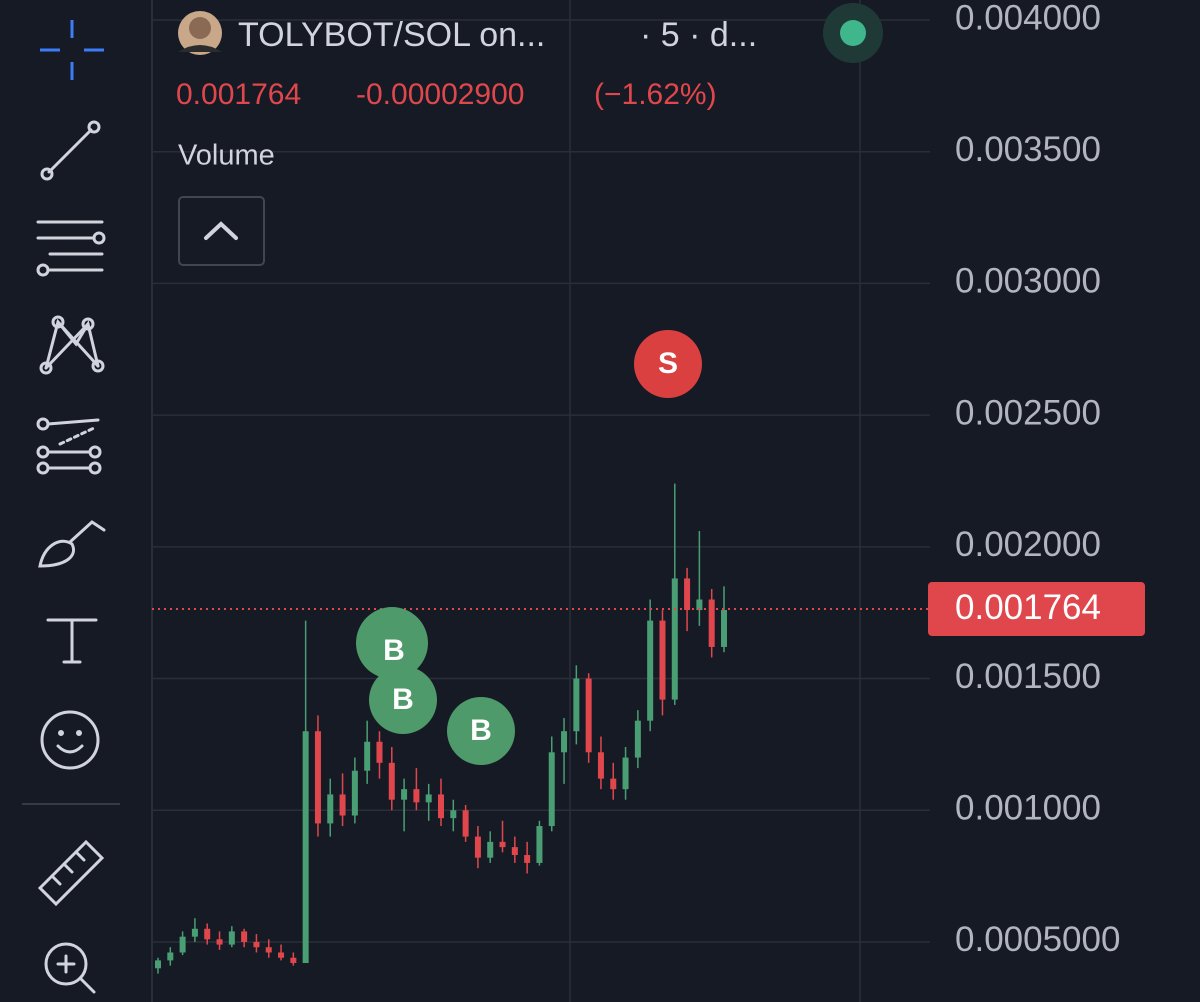 This screenshot has height=1002, width=1200. What do you see at coordinates (70, 740) in the screenshot?
I see `emoji-tool` at bounding box center [70, 740].